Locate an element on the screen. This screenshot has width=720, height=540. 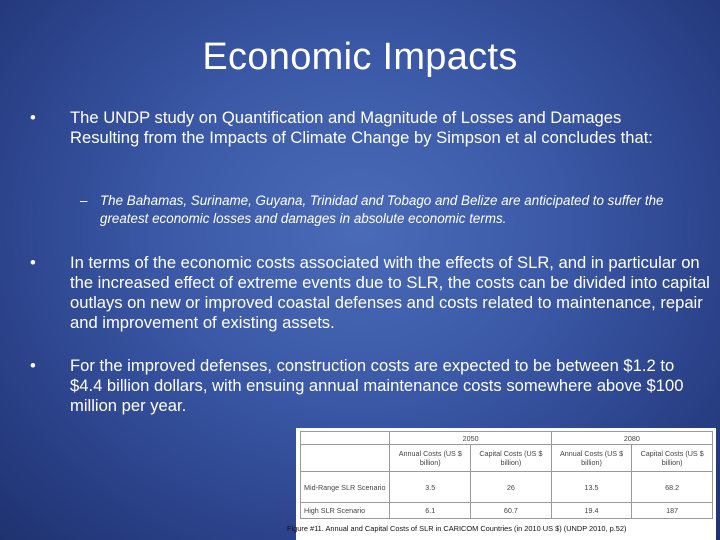
table-cell: 60.7 is located at coordinates (511, 510).